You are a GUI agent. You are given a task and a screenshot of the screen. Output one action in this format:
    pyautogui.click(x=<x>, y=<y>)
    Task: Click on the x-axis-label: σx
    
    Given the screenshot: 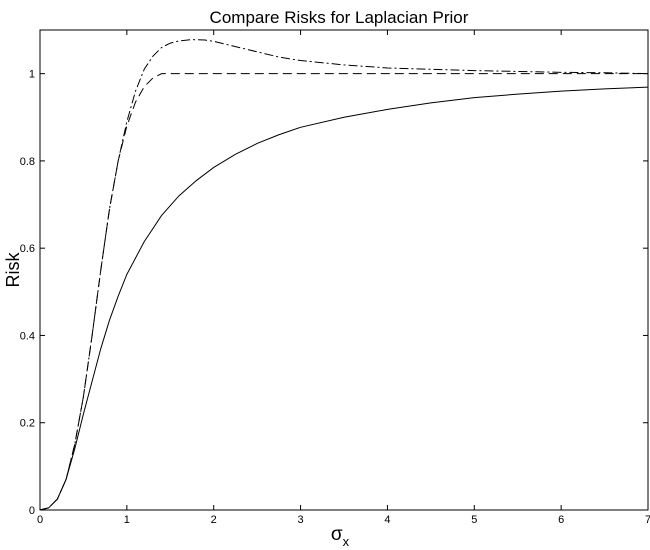 What is the action you would take?
    pyautogui.click(x=340, y=536)
    